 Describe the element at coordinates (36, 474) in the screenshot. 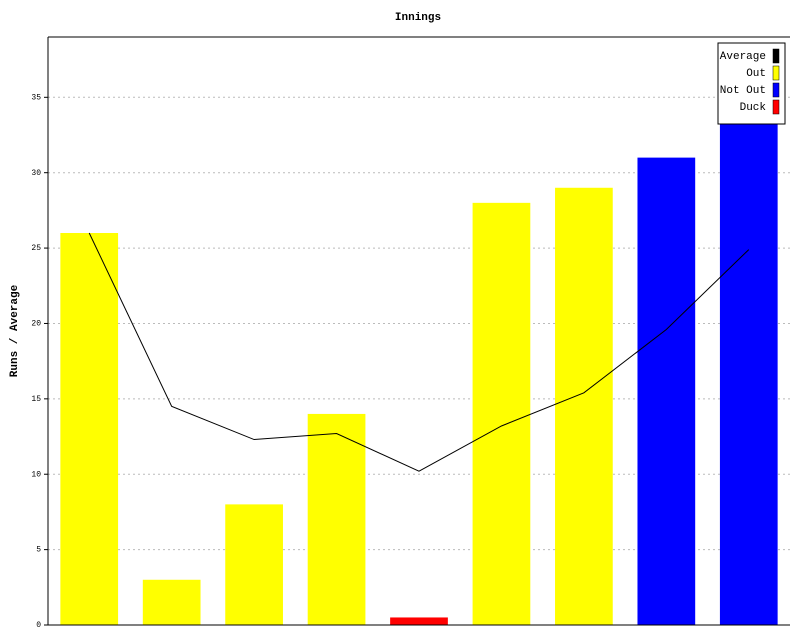

I see `y-tick-label: 10` at that location.